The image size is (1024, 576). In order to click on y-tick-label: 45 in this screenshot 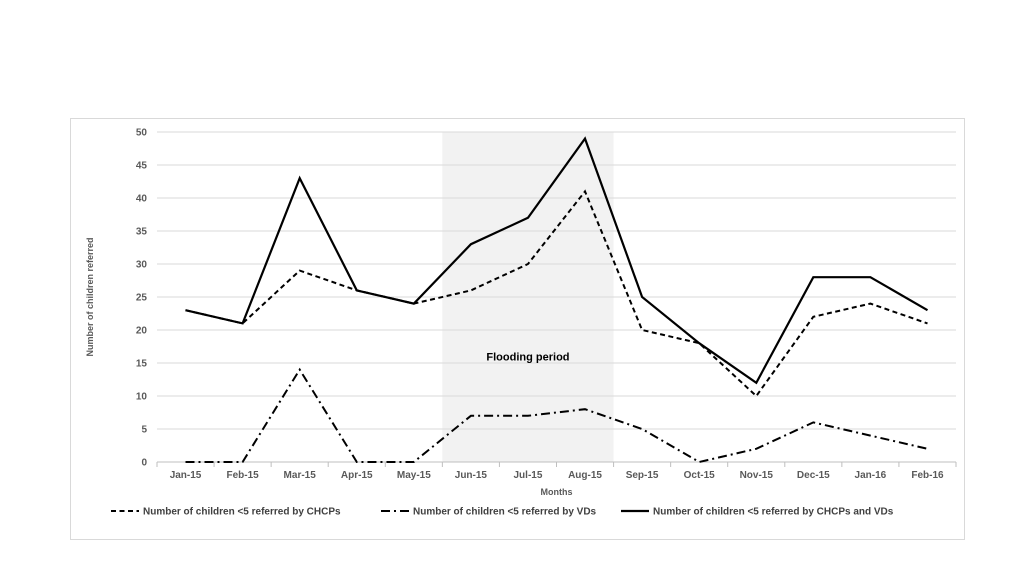, I will do `click(142, 166)`.